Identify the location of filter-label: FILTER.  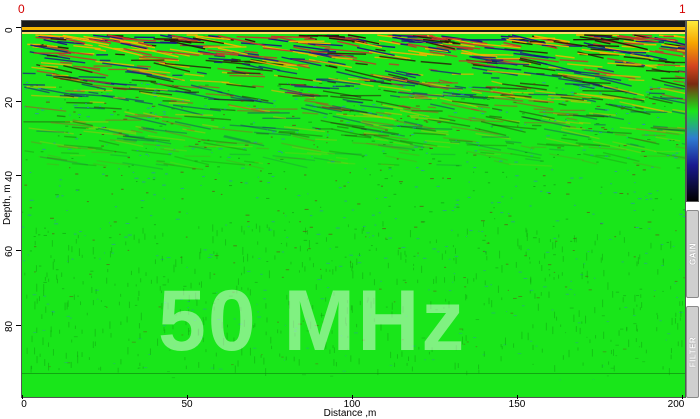
(692, 352).